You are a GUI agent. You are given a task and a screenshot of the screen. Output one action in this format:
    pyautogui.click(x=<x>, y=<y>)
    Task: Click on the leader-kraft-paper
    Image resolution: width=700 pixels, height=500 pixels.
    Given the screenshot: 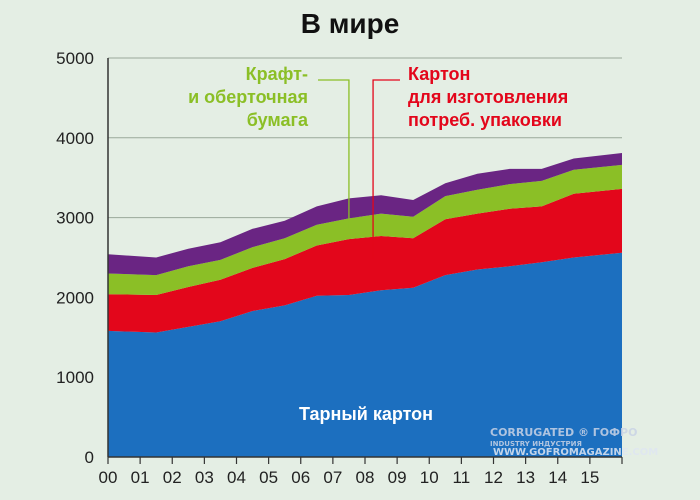 What is the action you would take?
    pyautogui.click(x=334, y=154)
    